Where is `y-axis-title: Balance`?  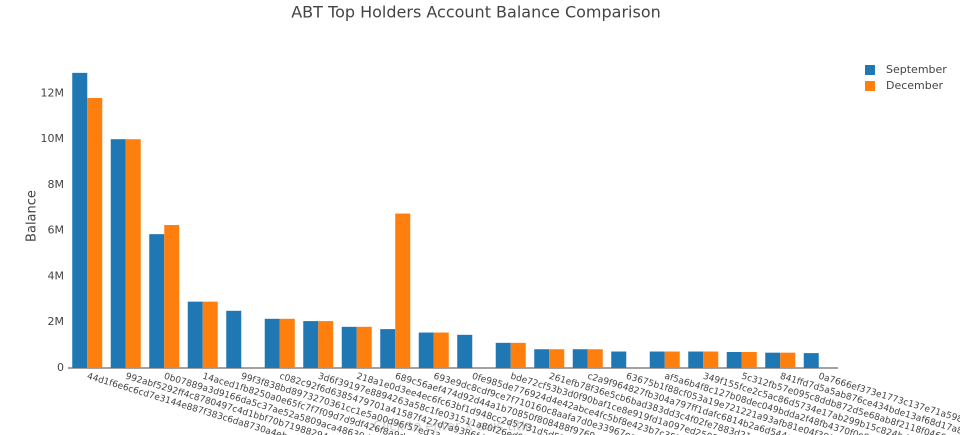
y-axis-title: Balance is located at coordinates (32, 216).